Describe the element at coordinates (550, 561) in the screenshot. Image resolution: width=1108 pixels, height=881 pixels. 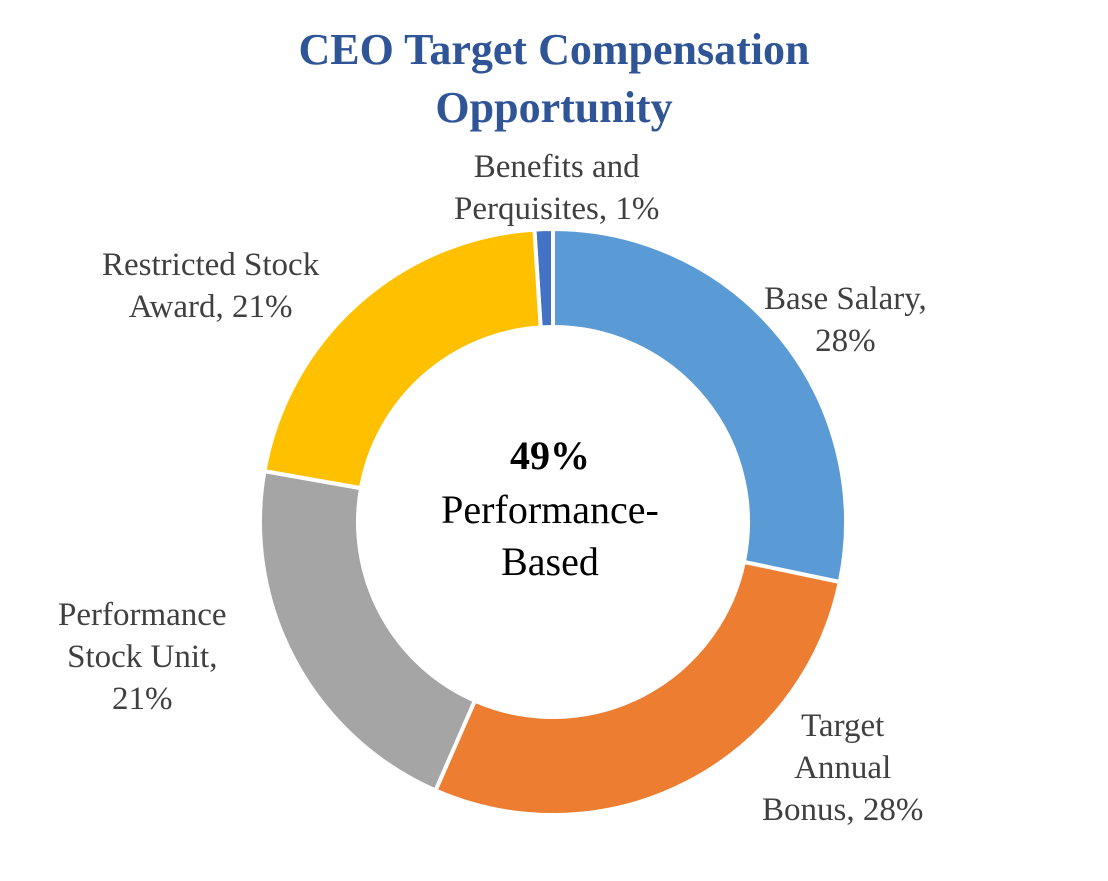
I see `center-text-line-2: Based` at that location.